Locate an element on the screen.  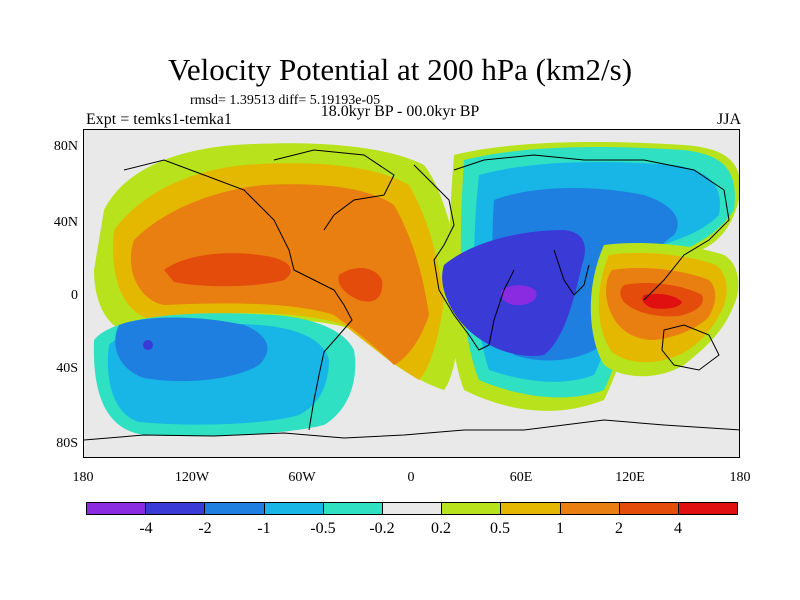
x-tick-label: 60W is located at coordinates (302, 477).